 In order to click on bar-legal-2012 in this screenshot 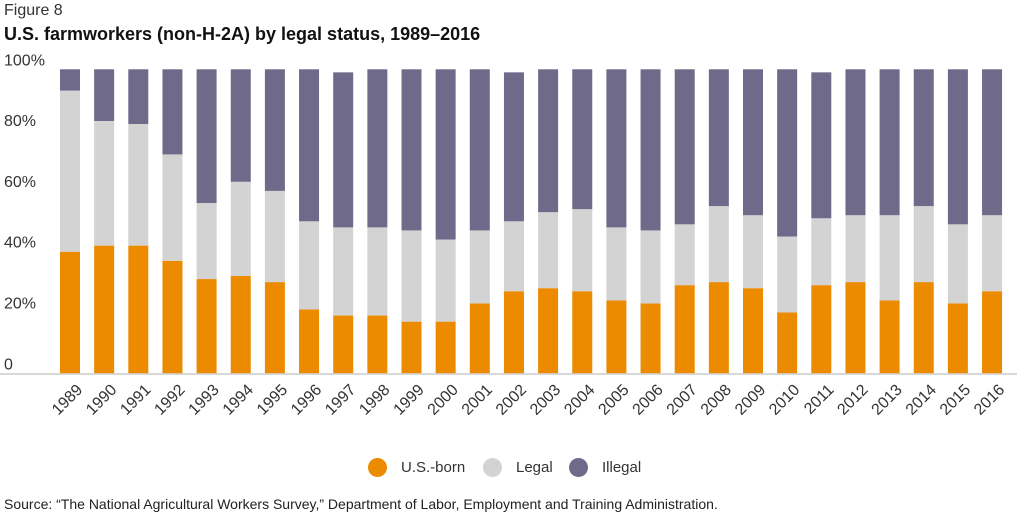, I will do `click(855, 249)`.